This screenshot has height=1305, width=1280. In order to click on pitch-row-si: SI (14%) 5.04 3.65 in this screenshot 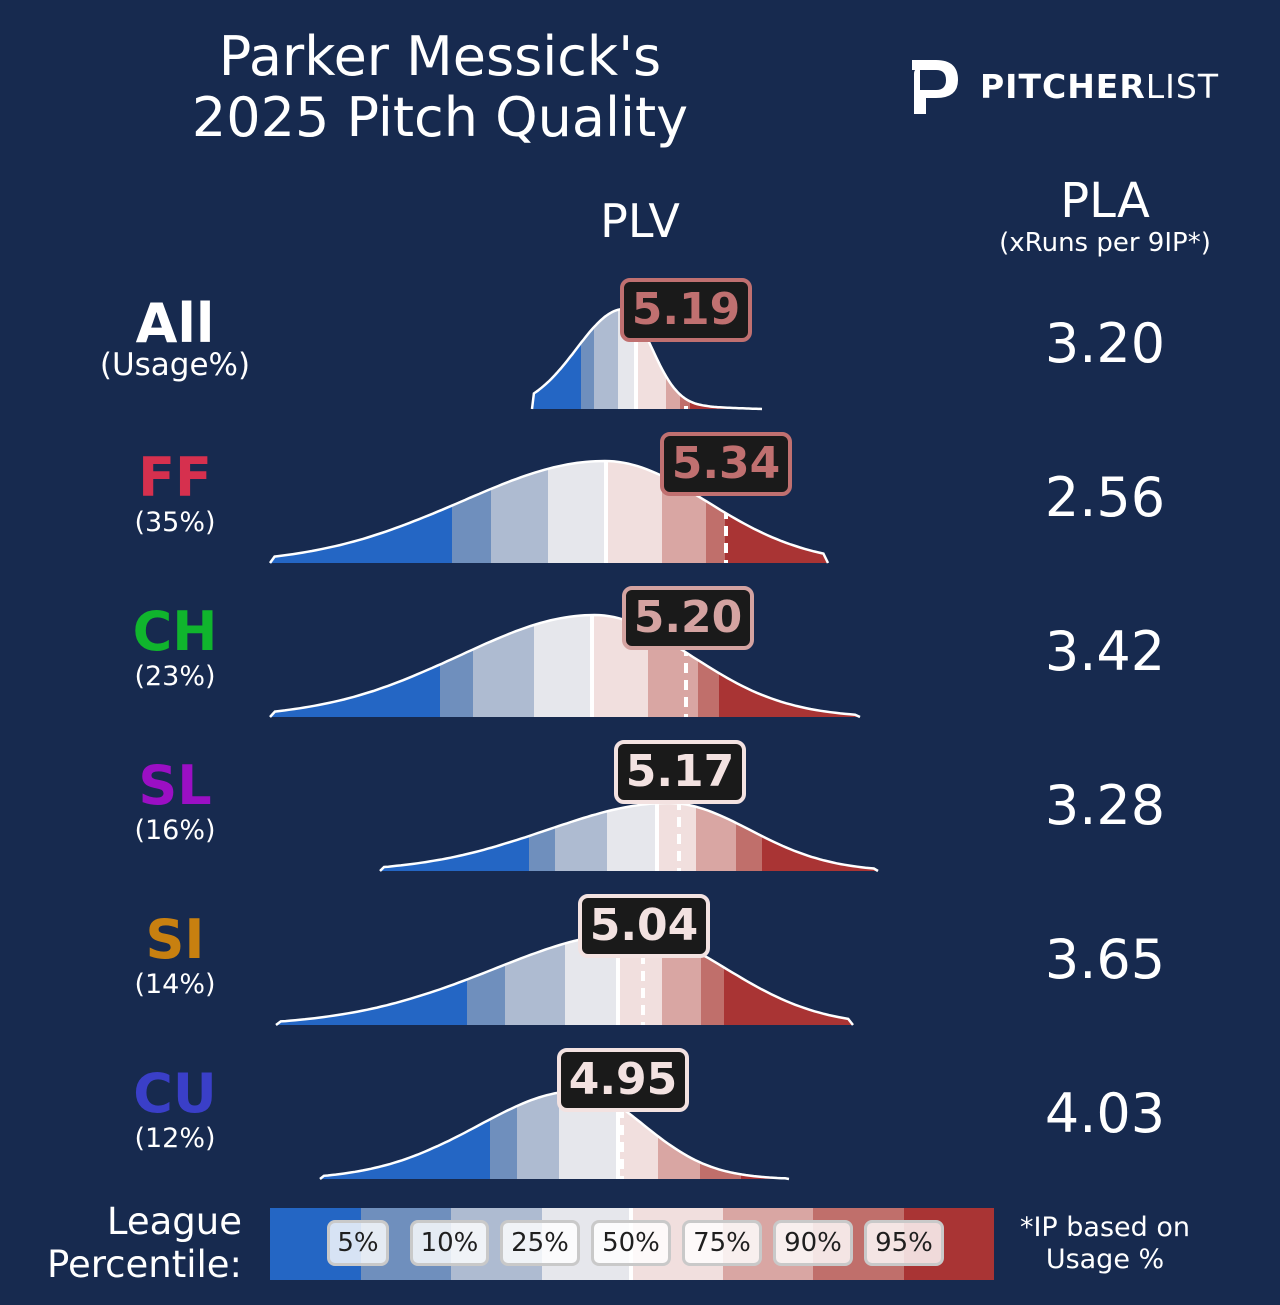, I will do `click(640, 963)`.